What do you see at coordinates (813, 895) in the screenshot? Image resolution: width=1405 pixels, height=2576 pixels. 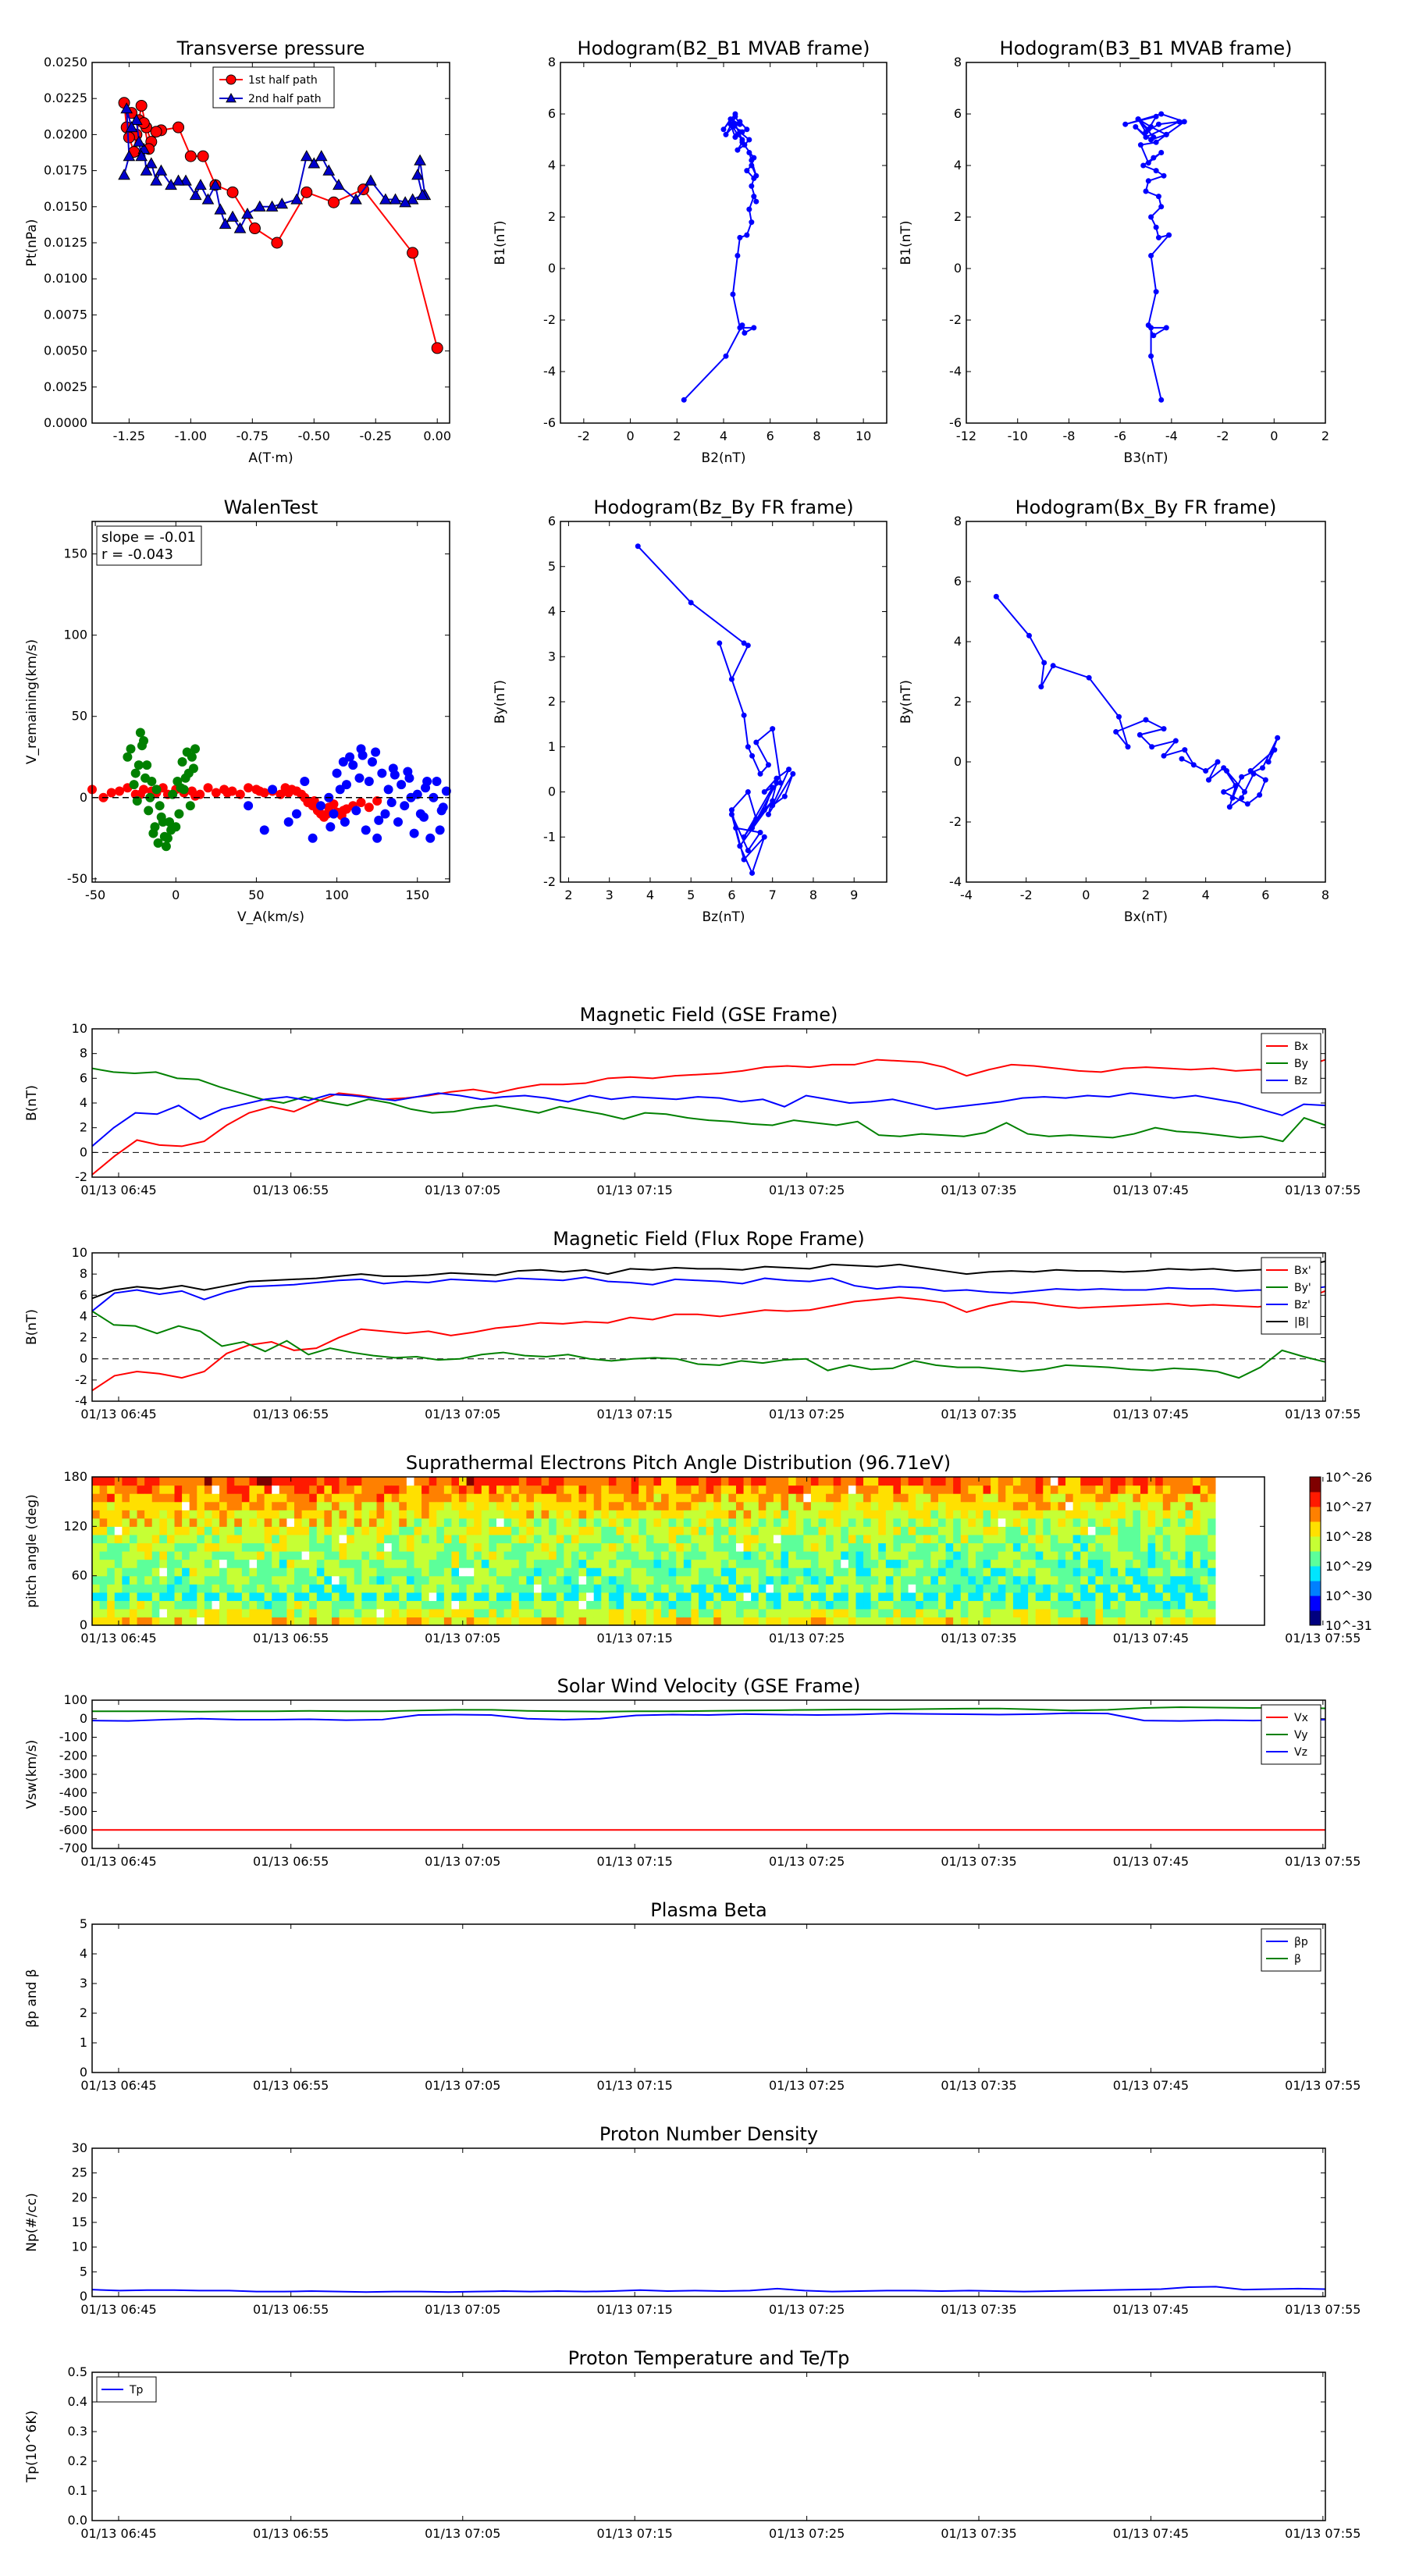 I see `x-tick-label: 8` at bounding box center [813, 895].